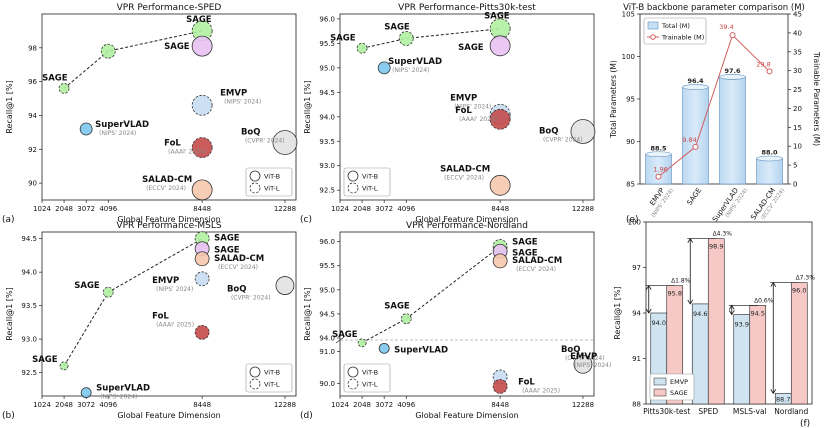 The height and width of the screenshot is (428, 832). Describe the element at coordinates (306, 220) in the screenshot. I see `panel-letter: (c)` at that location.